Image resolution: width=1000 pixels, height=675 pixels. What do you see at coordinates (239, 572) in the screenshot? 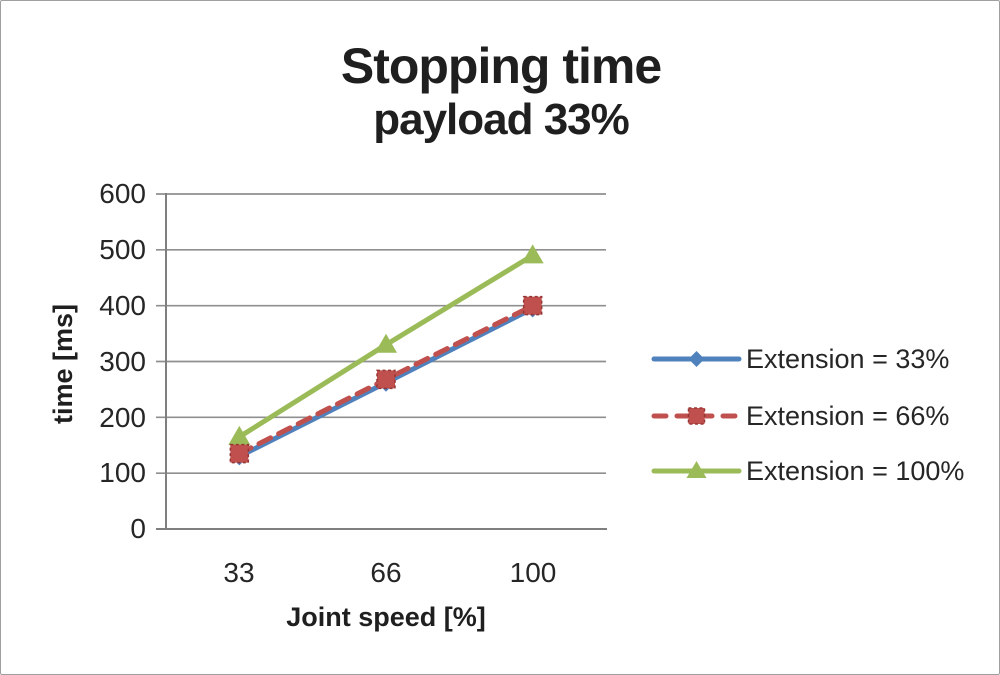
I see `x-tick-33: 33` at bounding box center [239, 572].